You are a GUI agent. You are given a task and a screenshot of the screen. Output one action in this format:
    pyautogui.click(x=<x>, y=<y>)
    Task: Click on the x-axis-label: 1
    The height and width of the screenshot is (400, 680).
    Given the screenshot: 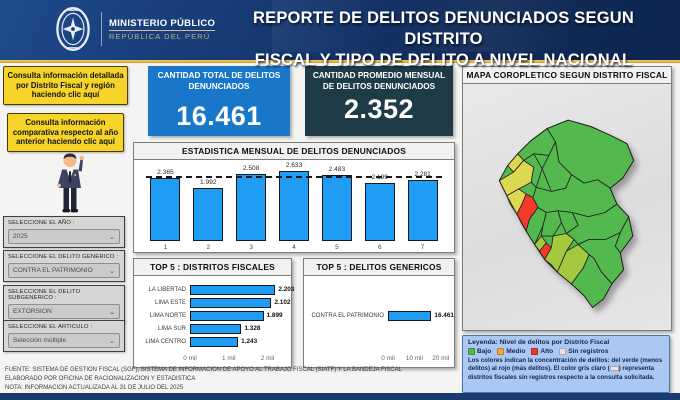 What is the action you would take?
    pyautogui.click(x=165, y=248)
    